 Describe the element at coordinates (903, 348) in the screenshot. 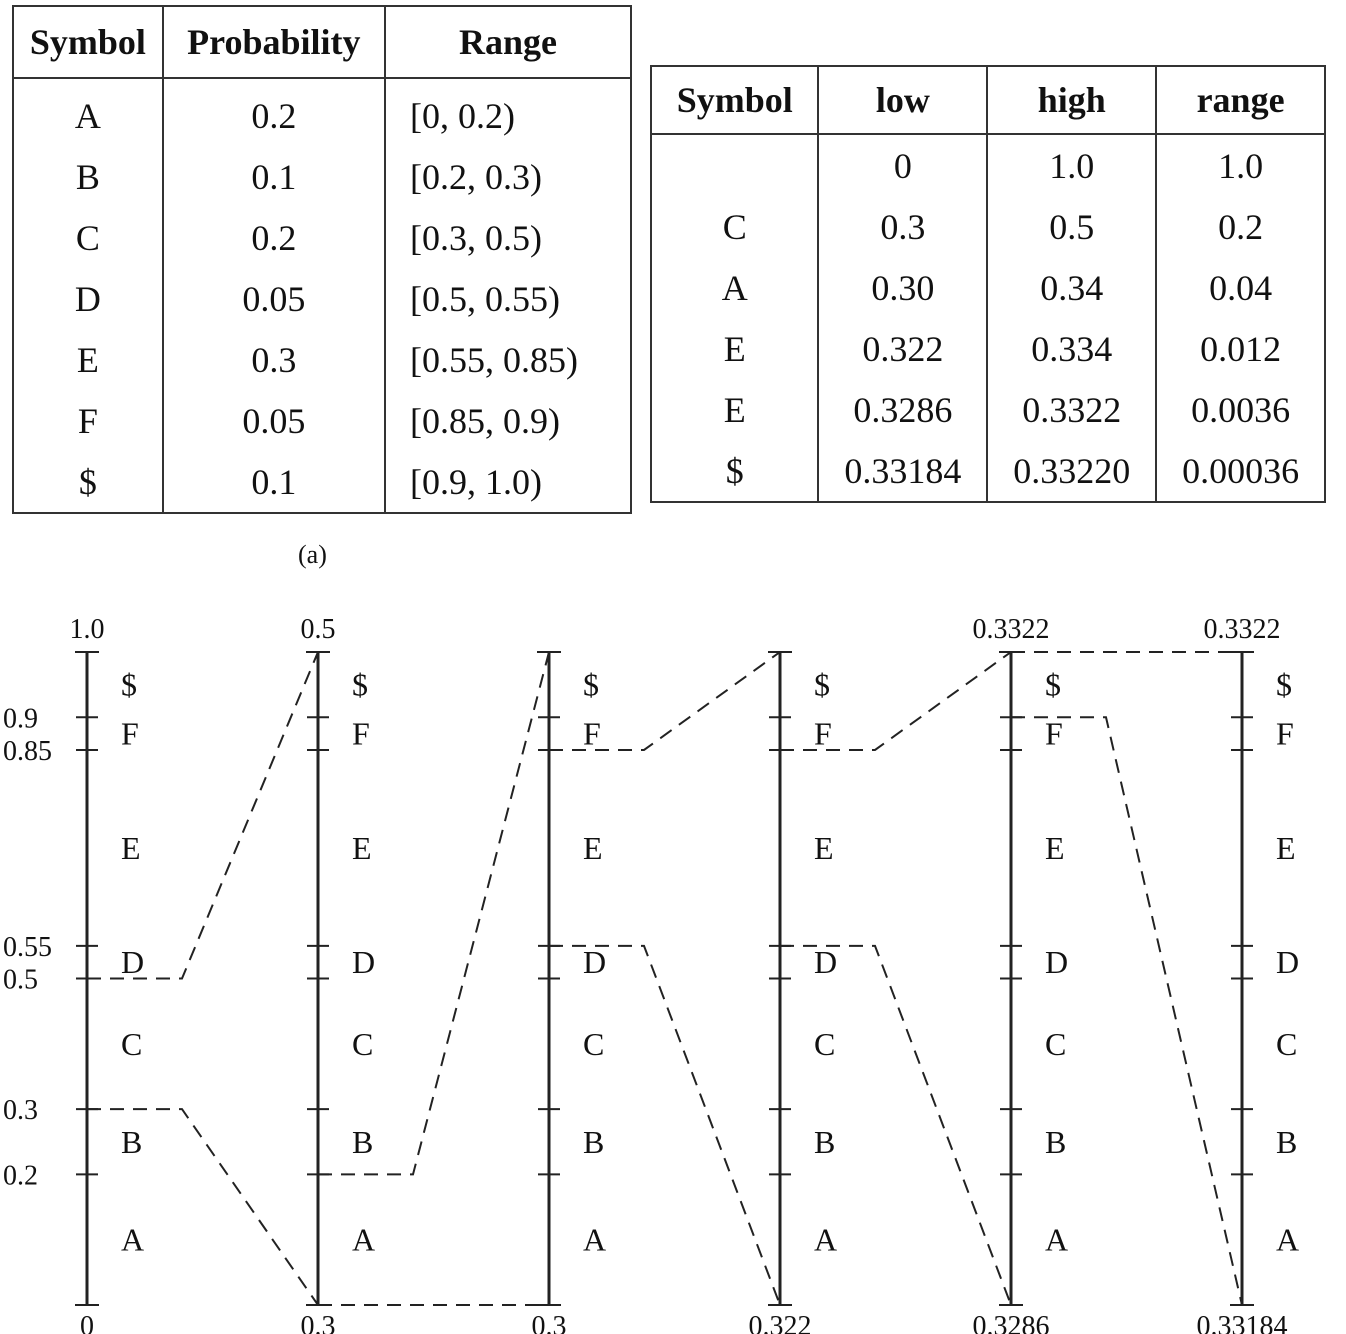

I see `encoding-table-cell: 0.322` at that location.